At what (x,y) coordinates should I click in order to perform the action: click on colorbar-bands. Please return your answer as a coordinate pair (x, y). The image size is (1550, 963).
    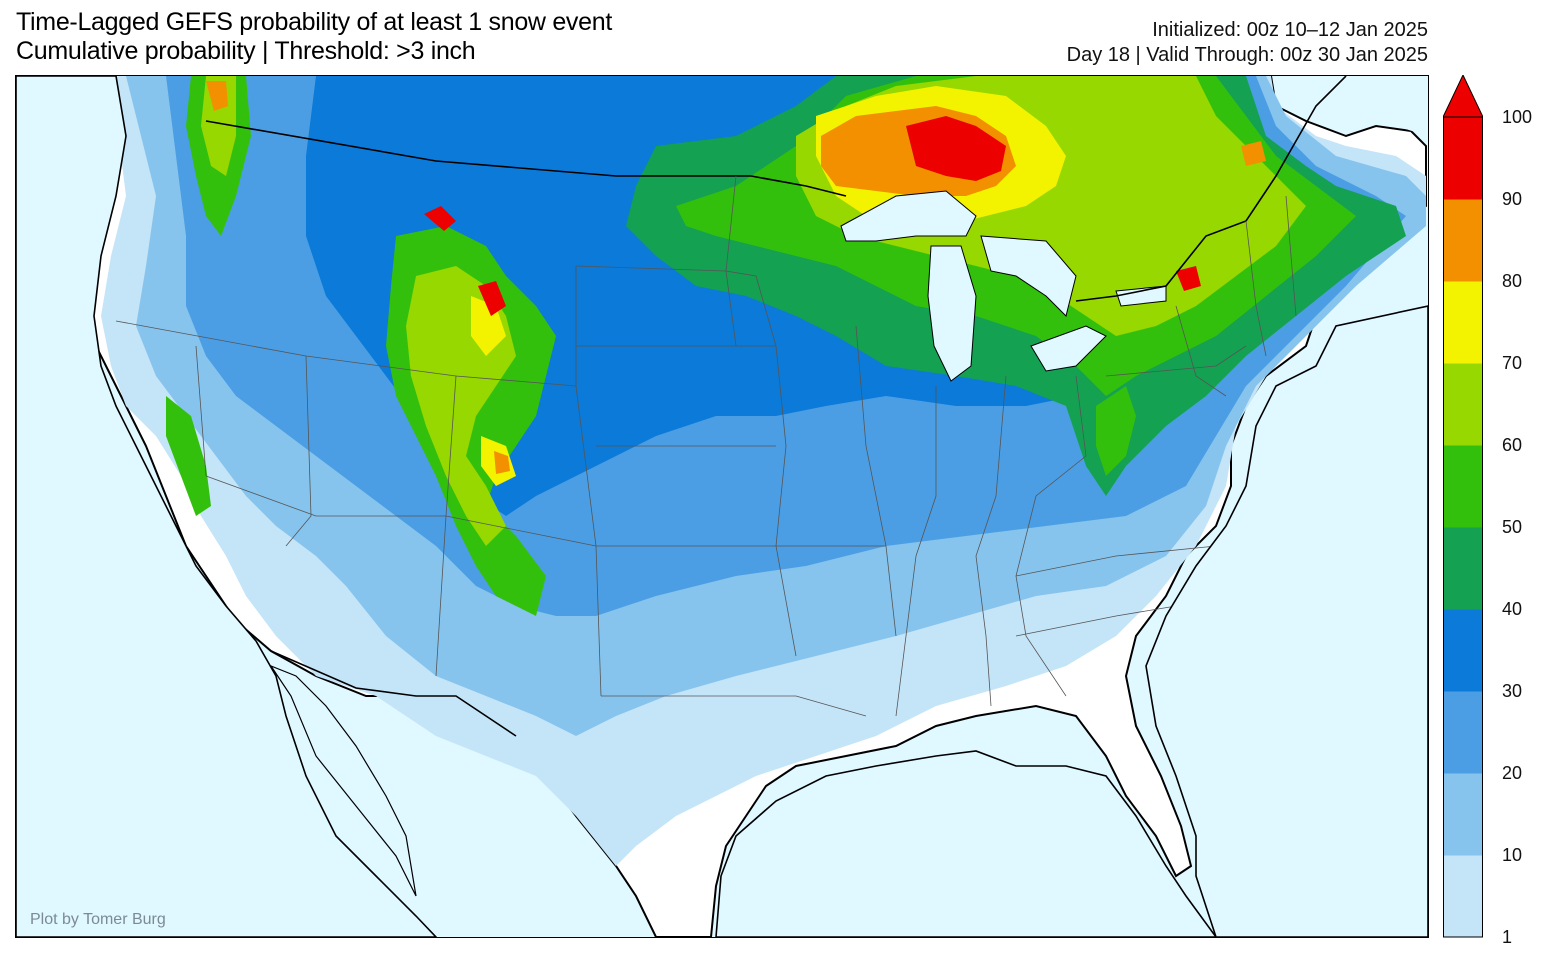
    Looking at the image, I should click on (1463, 527).